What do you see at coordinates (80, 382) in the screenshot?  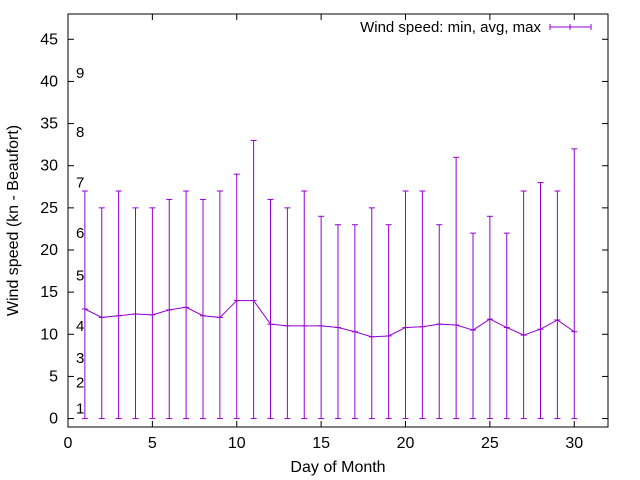 I see `beaufort-label-2: 2` at bounding box center [80, 382].